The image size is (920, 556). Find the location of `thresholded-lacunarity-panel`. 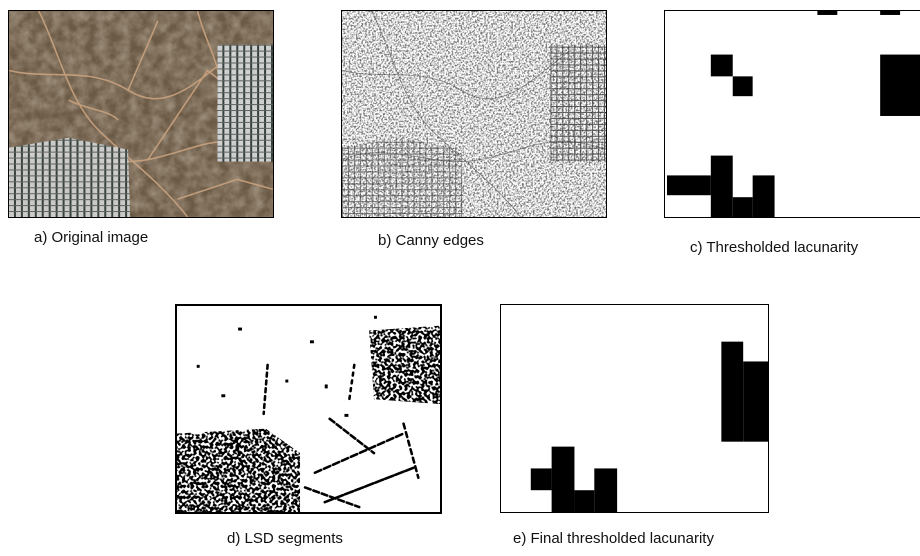

thresholded-lacunarity-panel is located at coordinates (792, 114).